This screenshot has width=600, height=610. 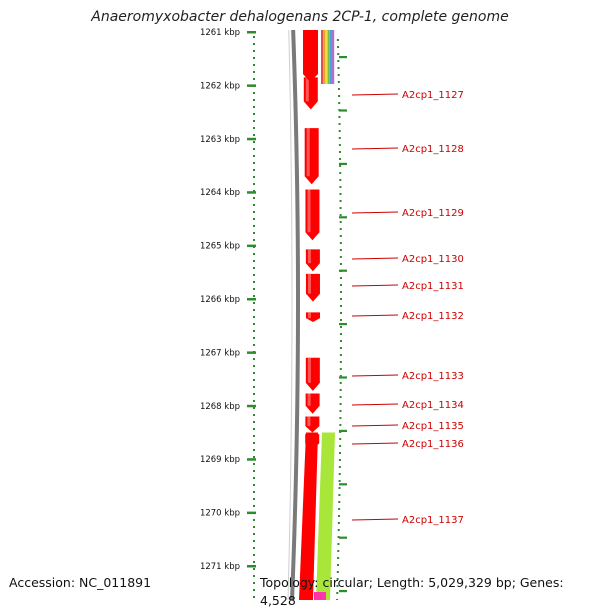 What do you see at coordinates (317, 315) in the screenshot?
I see `gene-layer` at bounding box center [317, 315].